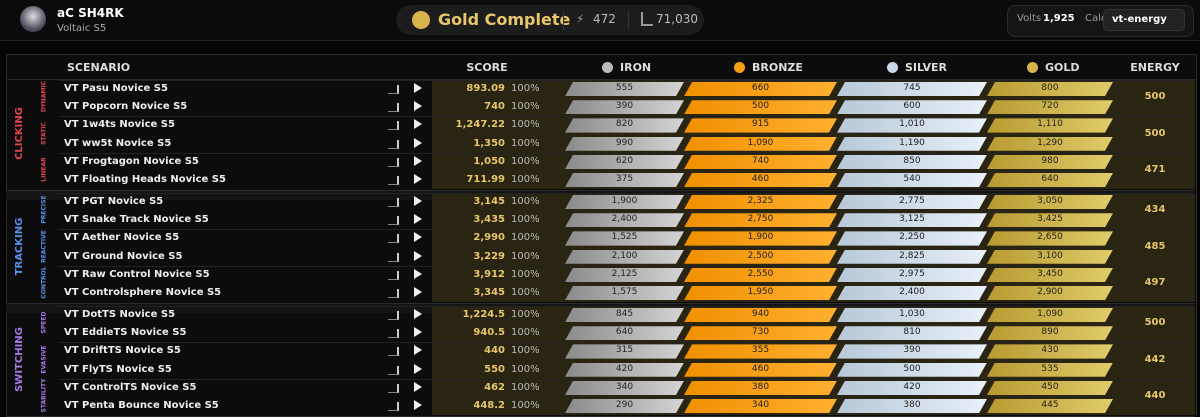  I want to click on scenario-name: VT FlyTS Novice S5, so click(118, 369).